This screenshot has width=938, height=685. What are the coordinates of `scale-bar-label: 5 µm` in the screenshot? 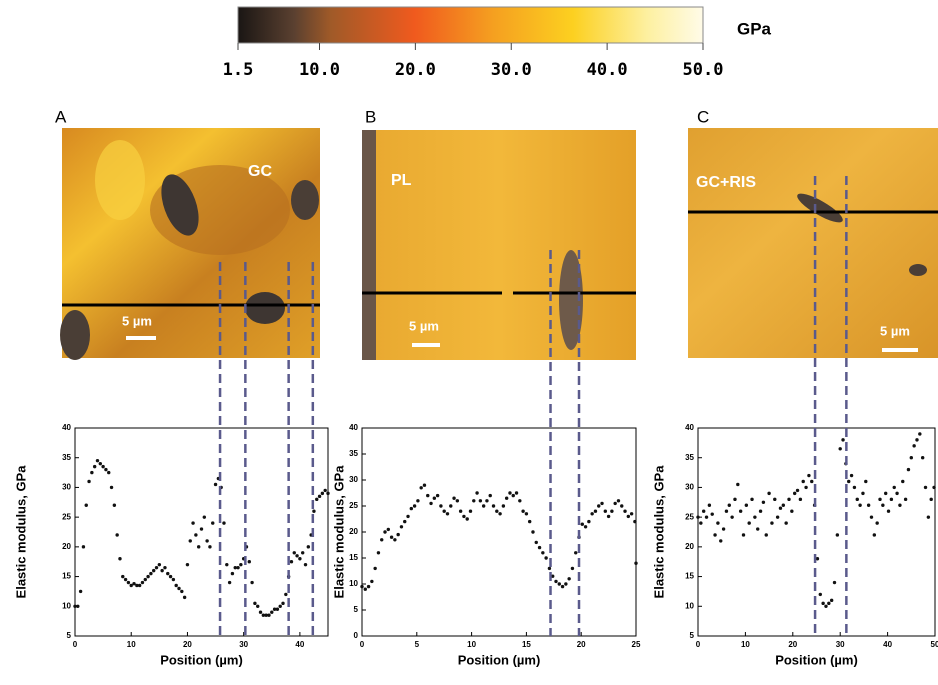 It's located at (895, 330).